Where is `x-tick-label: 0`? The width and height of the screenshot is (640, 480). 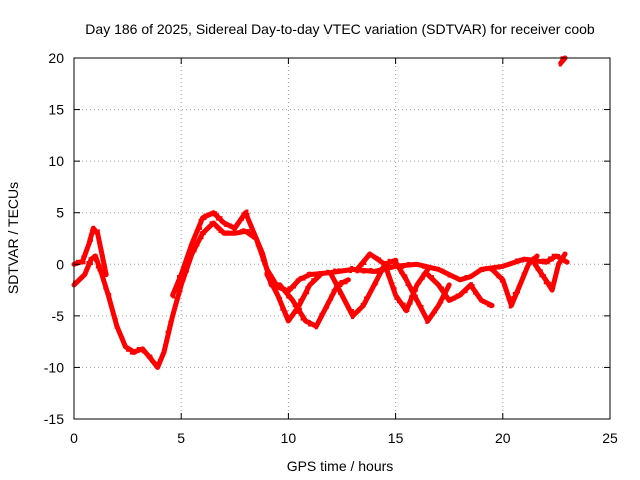 x-tick-label: 0 is located at coordinates (74, 438).